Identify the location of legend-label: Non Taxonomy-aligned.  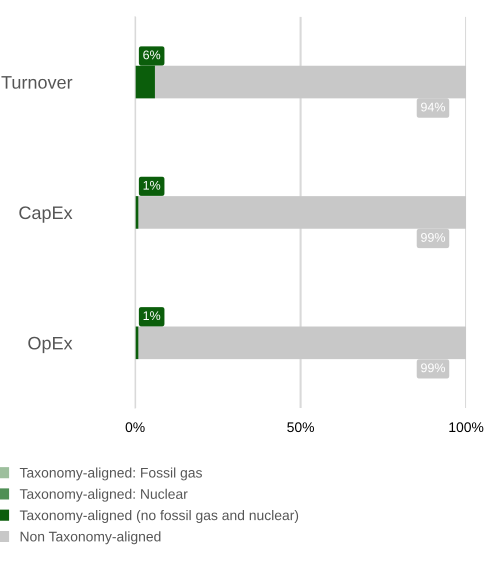
(90, 537).